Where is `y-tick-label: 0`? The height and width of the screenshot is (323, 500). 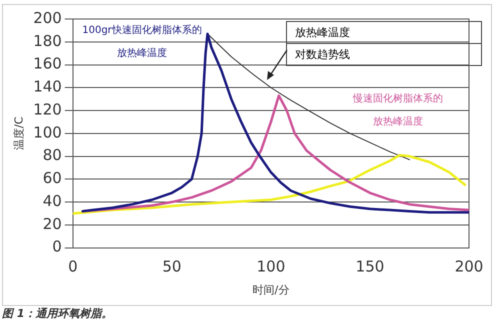 y-tick-label: 0 is located at coordinates (57, 247).